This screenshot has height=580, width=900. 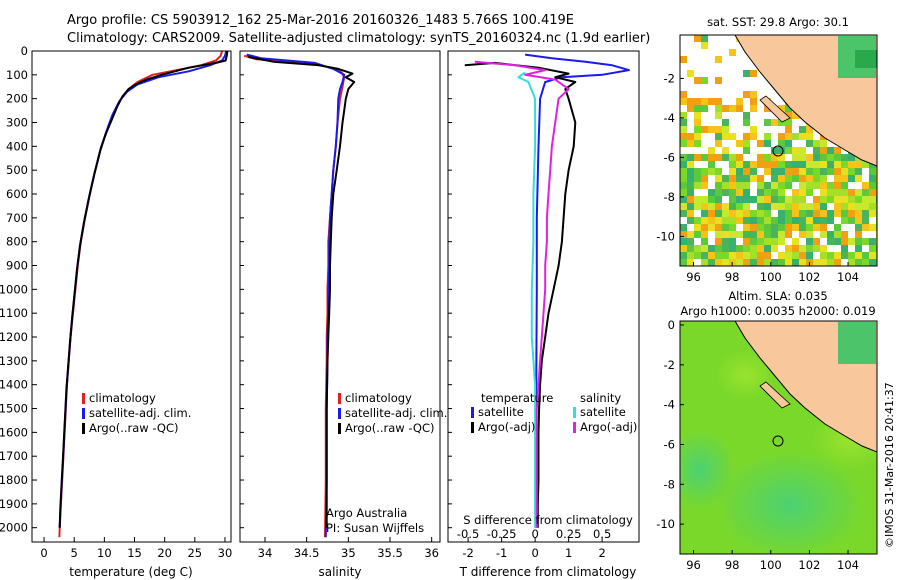 I want to click on sla-high-blob, so click(x=745, y=375).